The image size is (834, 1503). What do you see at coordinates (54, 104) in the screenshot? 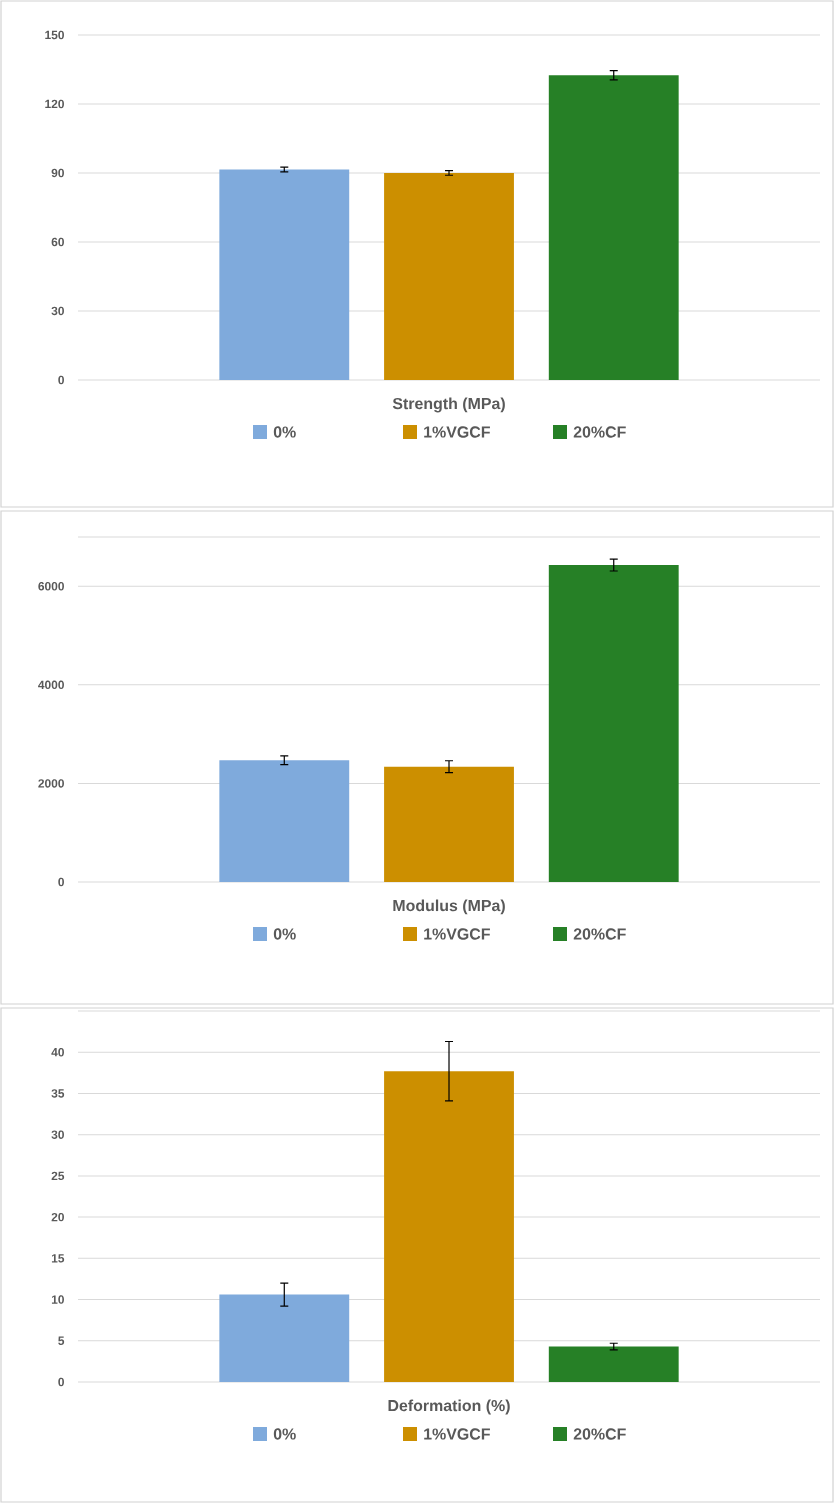
I see `y-tick-label: 120` at bounding box center [54, 104].